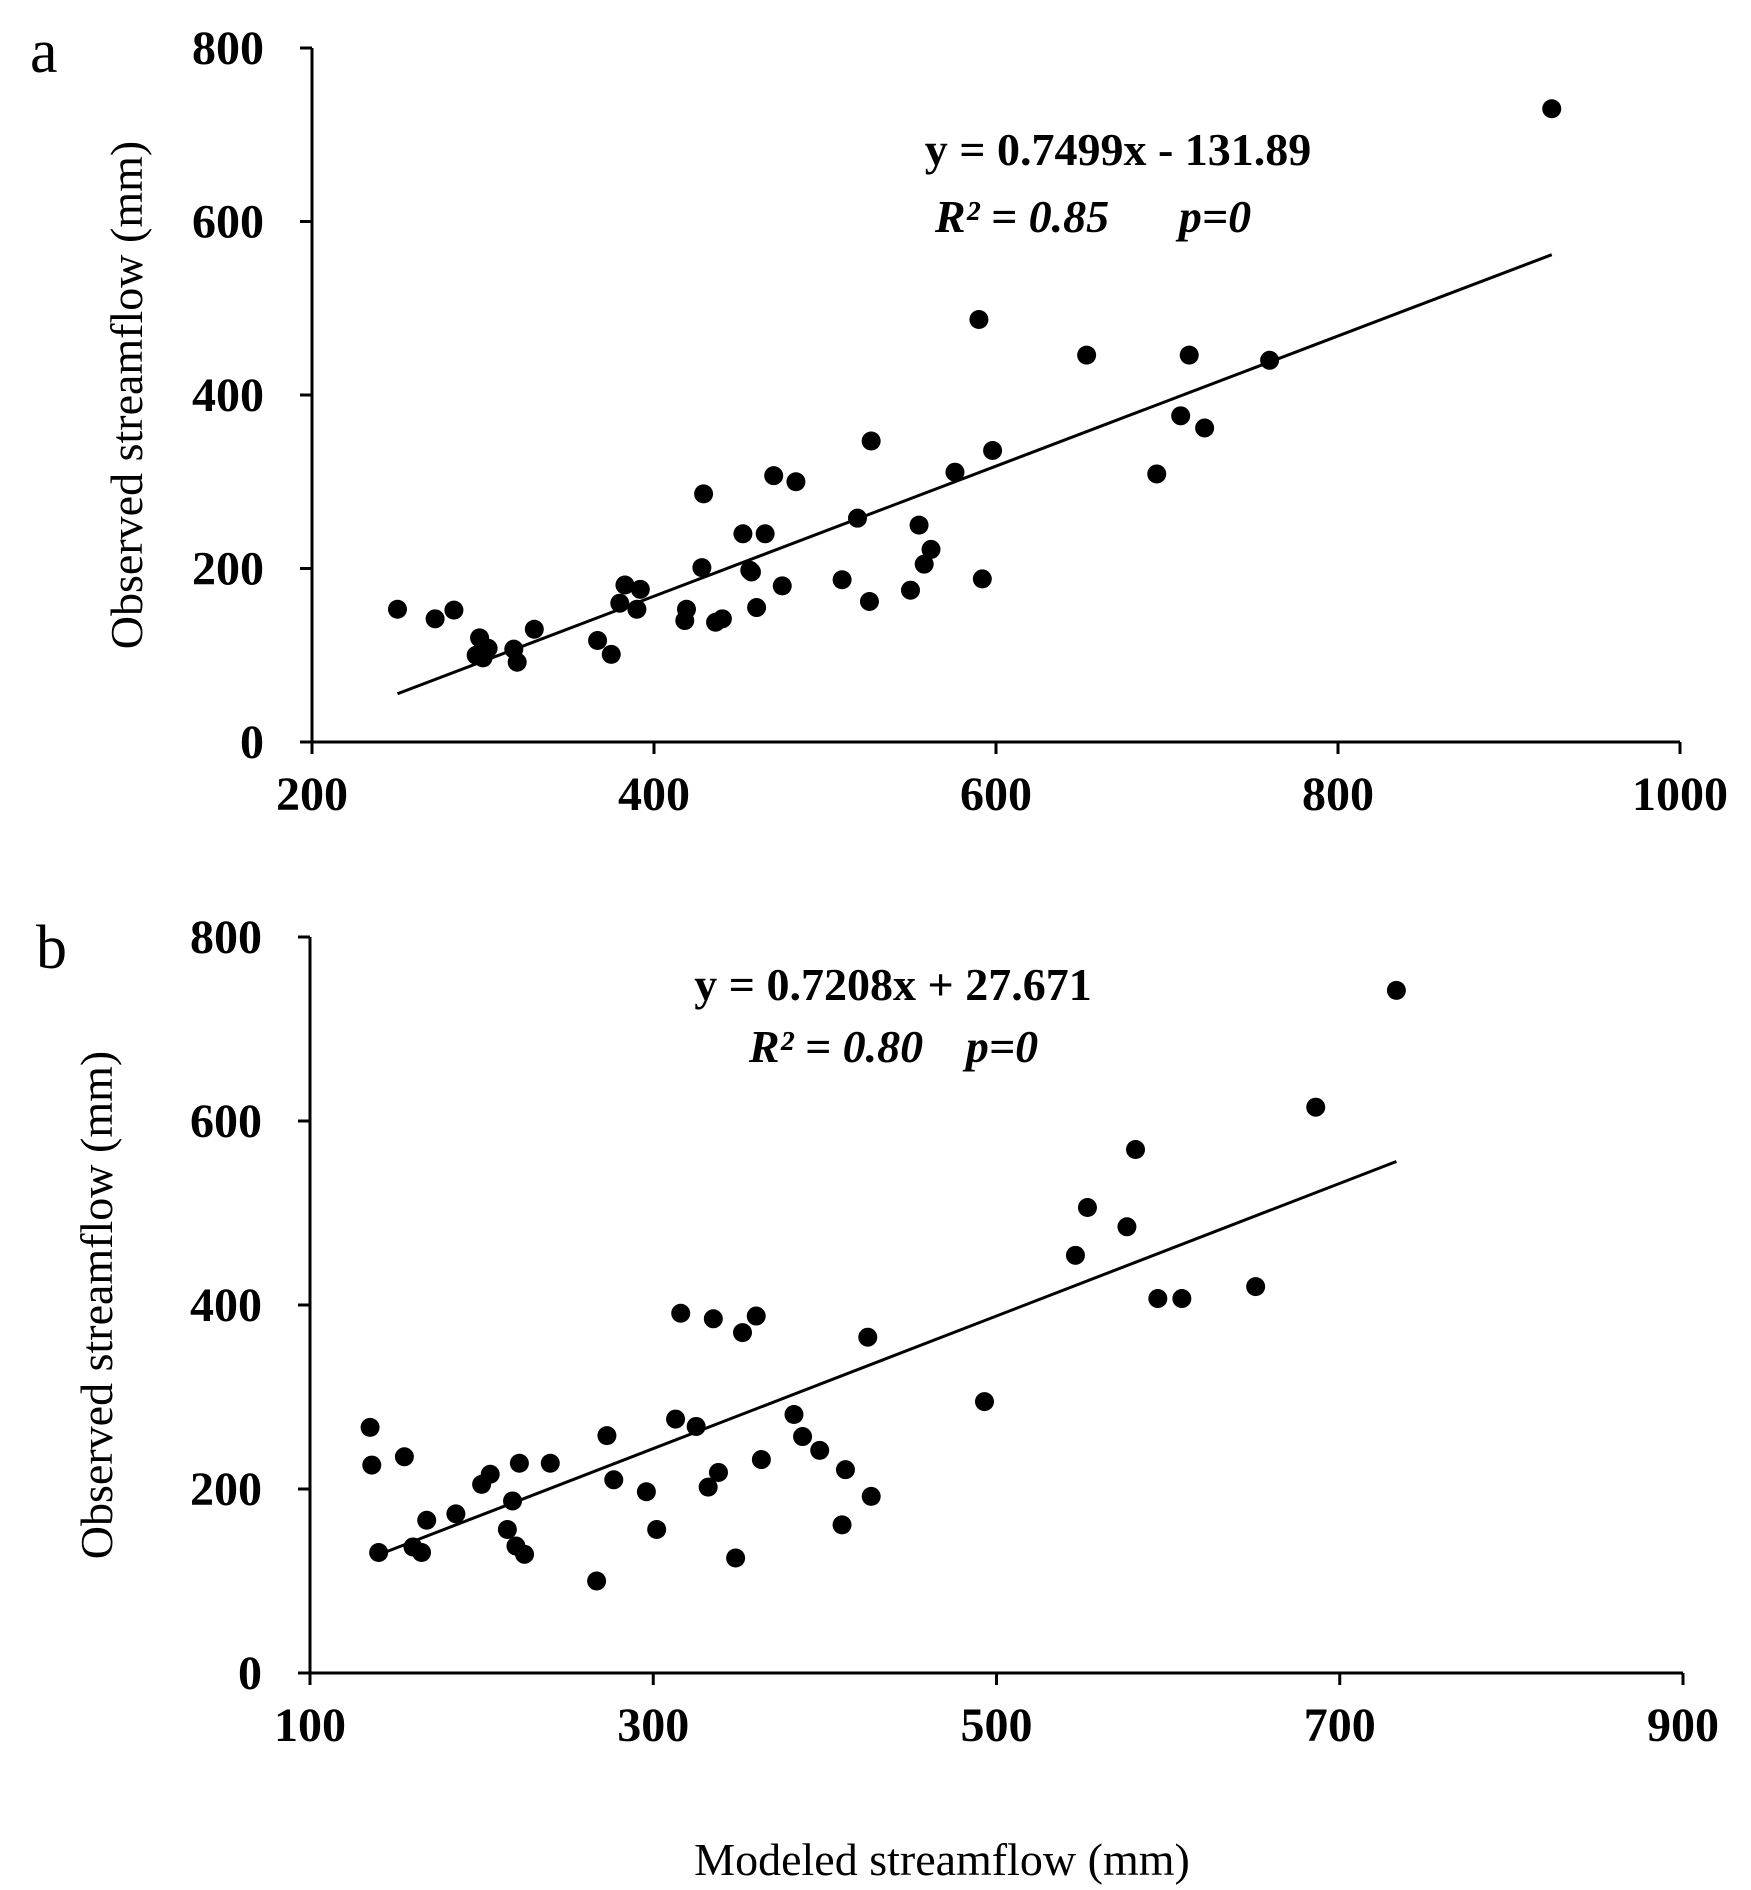 The image size is (1751, 1890). I want to click on panel-a-y-tick-label: 200, so click(228, 569).